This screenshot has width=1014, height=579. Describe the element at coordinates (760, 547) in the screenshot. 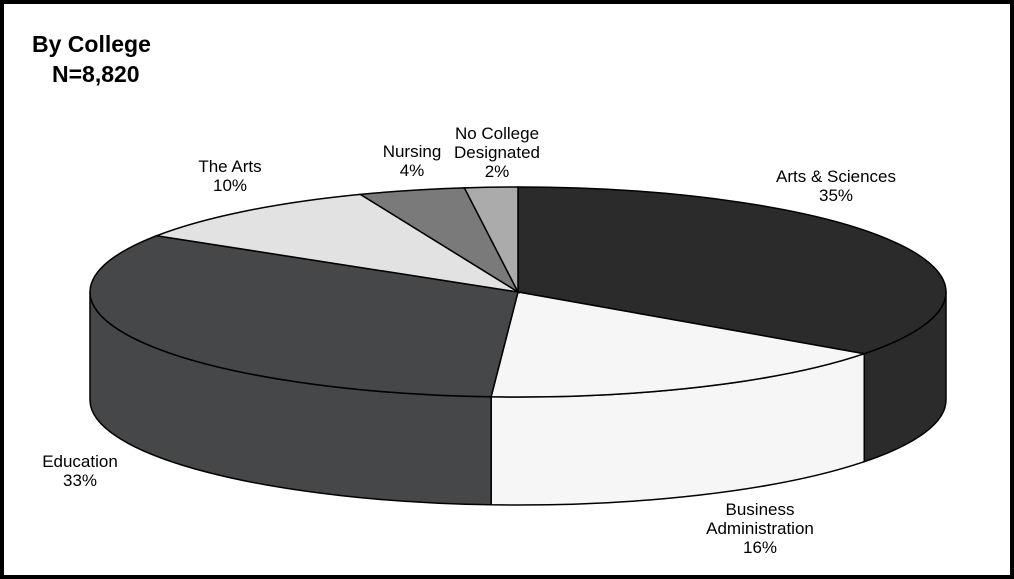

I see `slice-value-label: 16%` at that location.